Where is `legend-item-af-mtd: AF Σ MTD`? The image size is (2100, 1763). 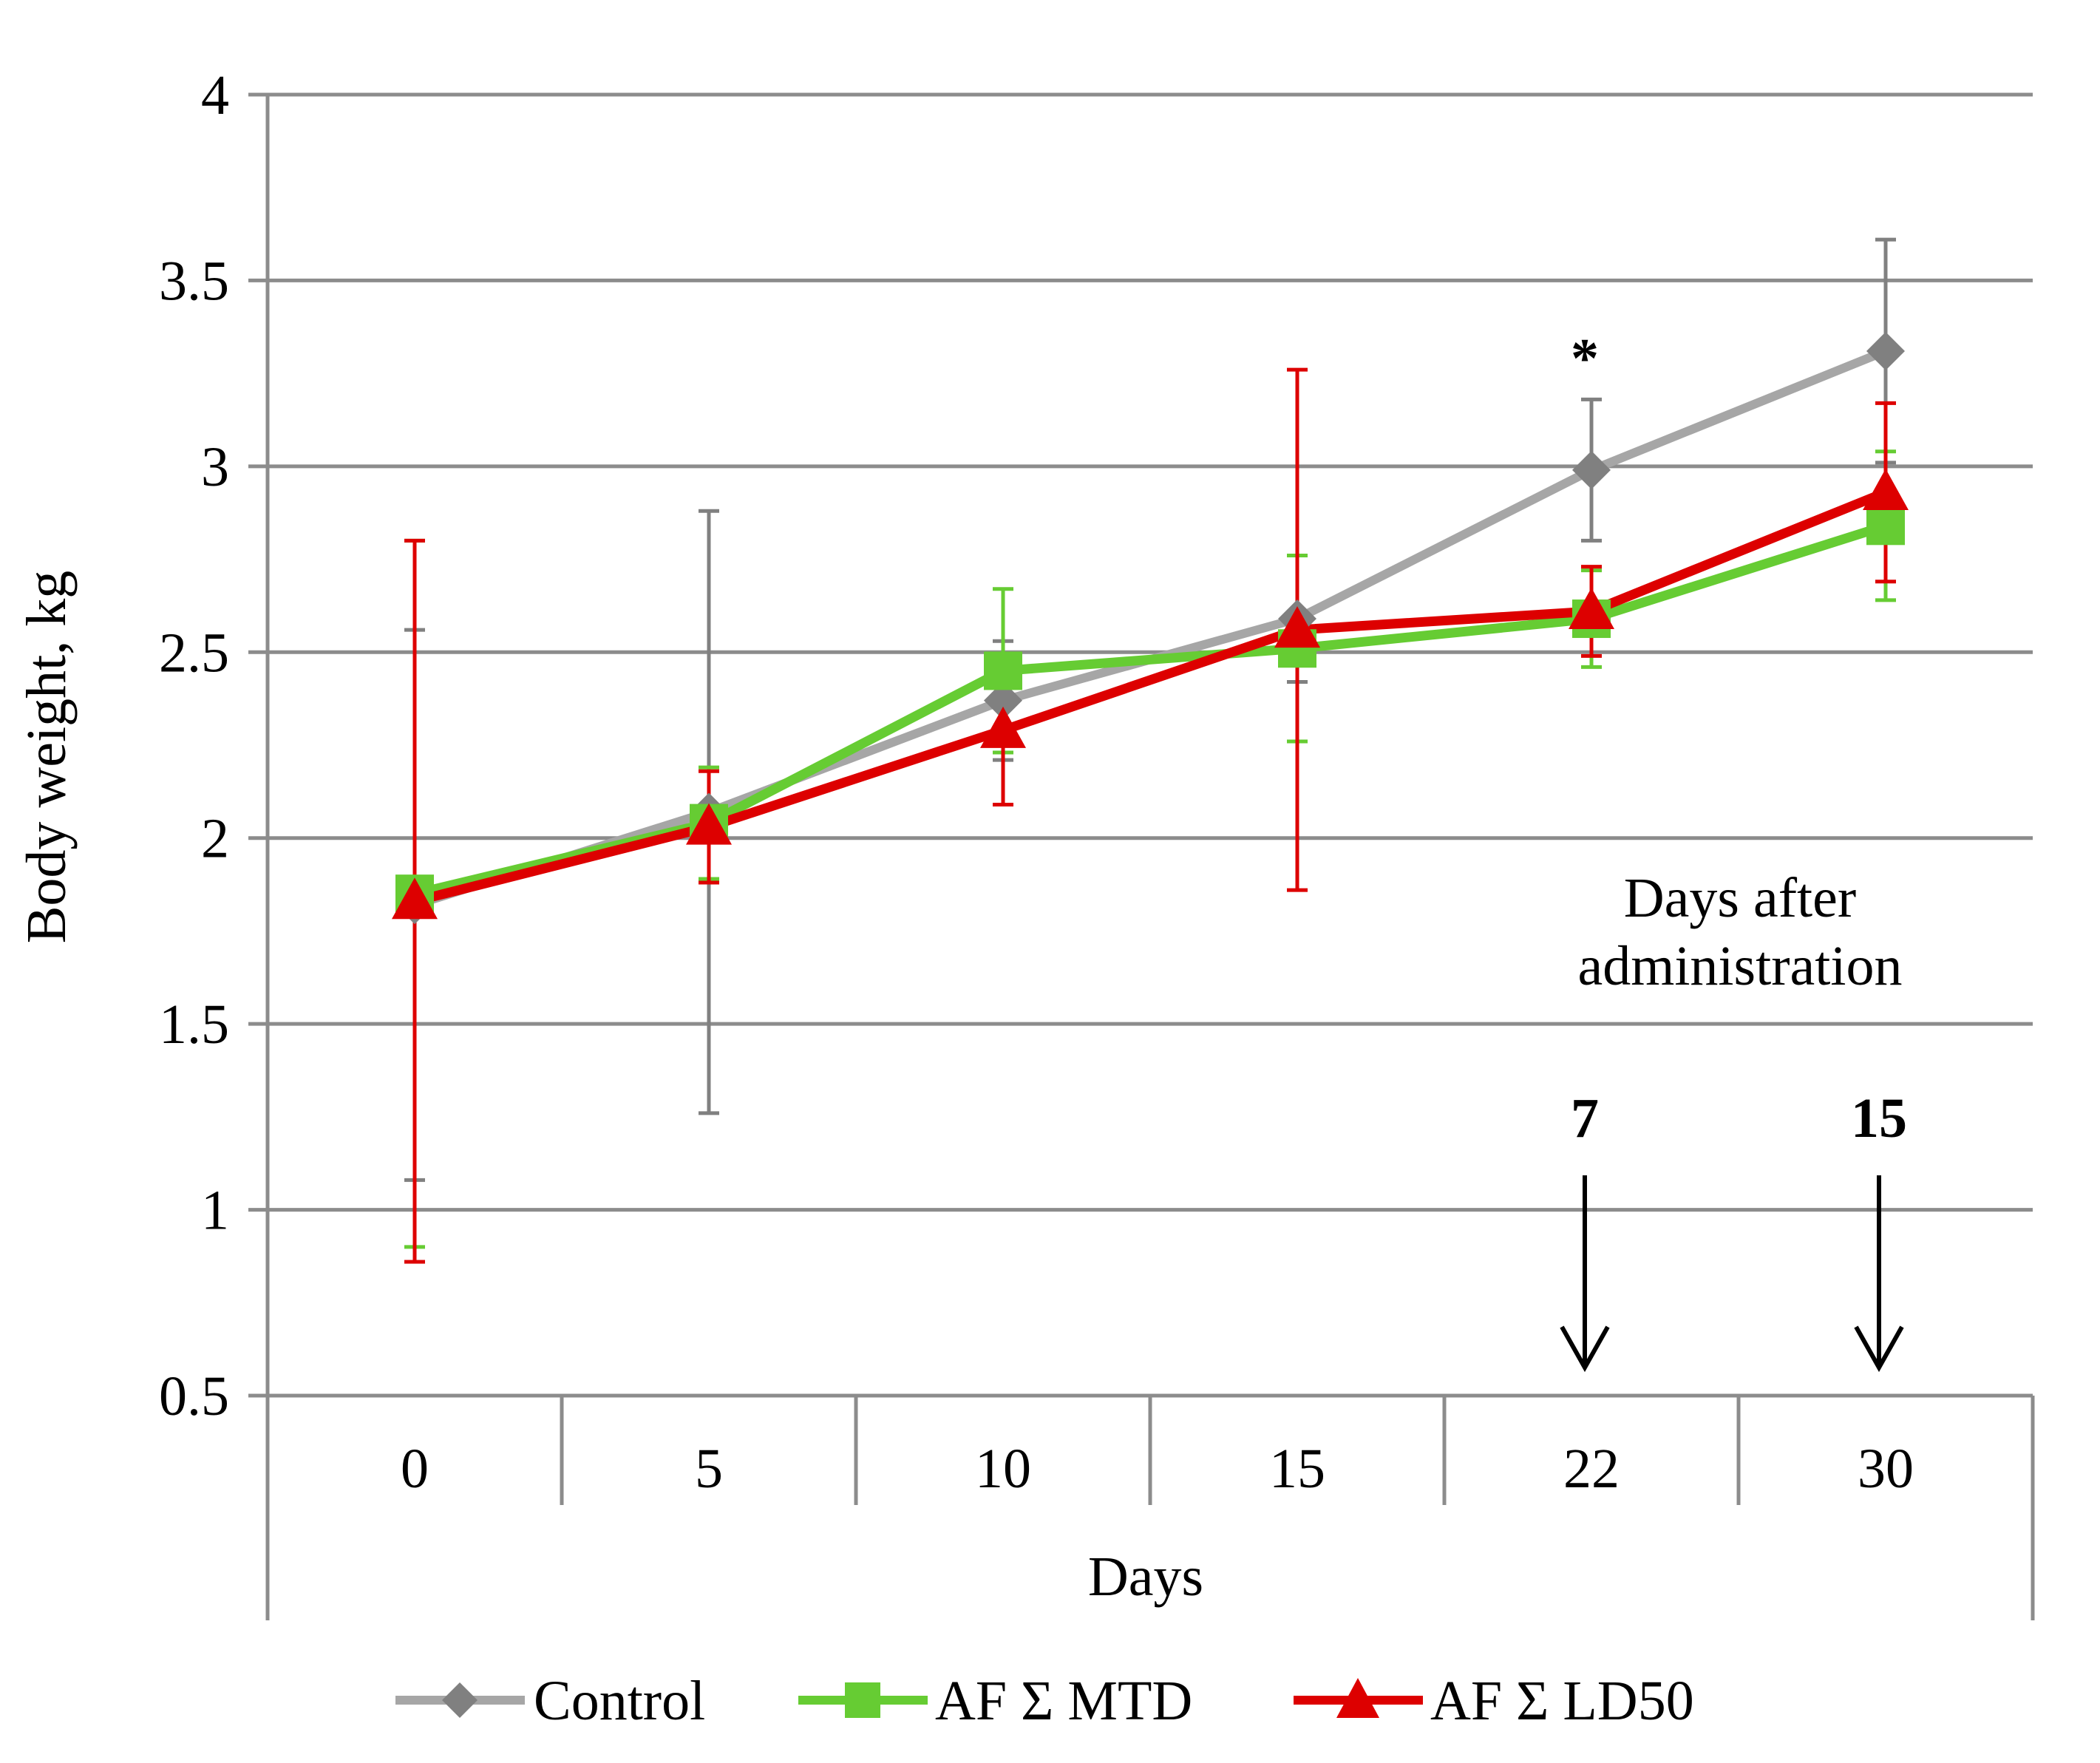
legend-item-af-mtd: AF Σ MTD is located at coordinates (995, 1701).